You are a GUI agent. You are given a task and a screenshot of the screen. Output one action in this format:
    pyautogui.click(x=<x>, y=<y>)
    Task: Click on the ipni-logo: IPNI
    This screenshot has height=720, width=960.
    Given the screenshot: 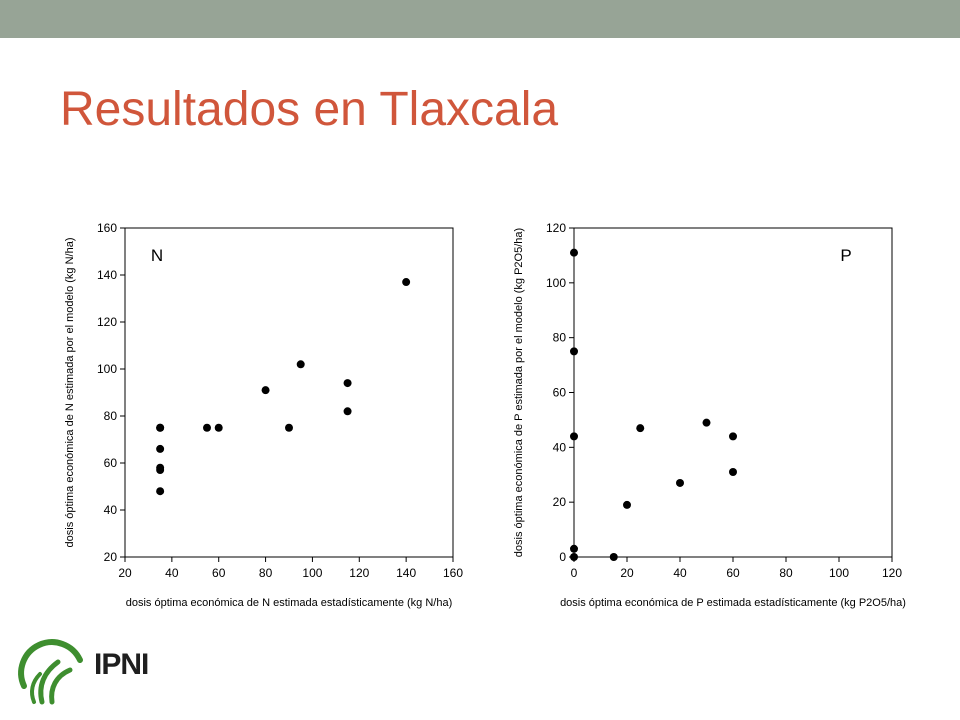 What is the action you would take?
    pyautogui.click(x=84, y=672)
    